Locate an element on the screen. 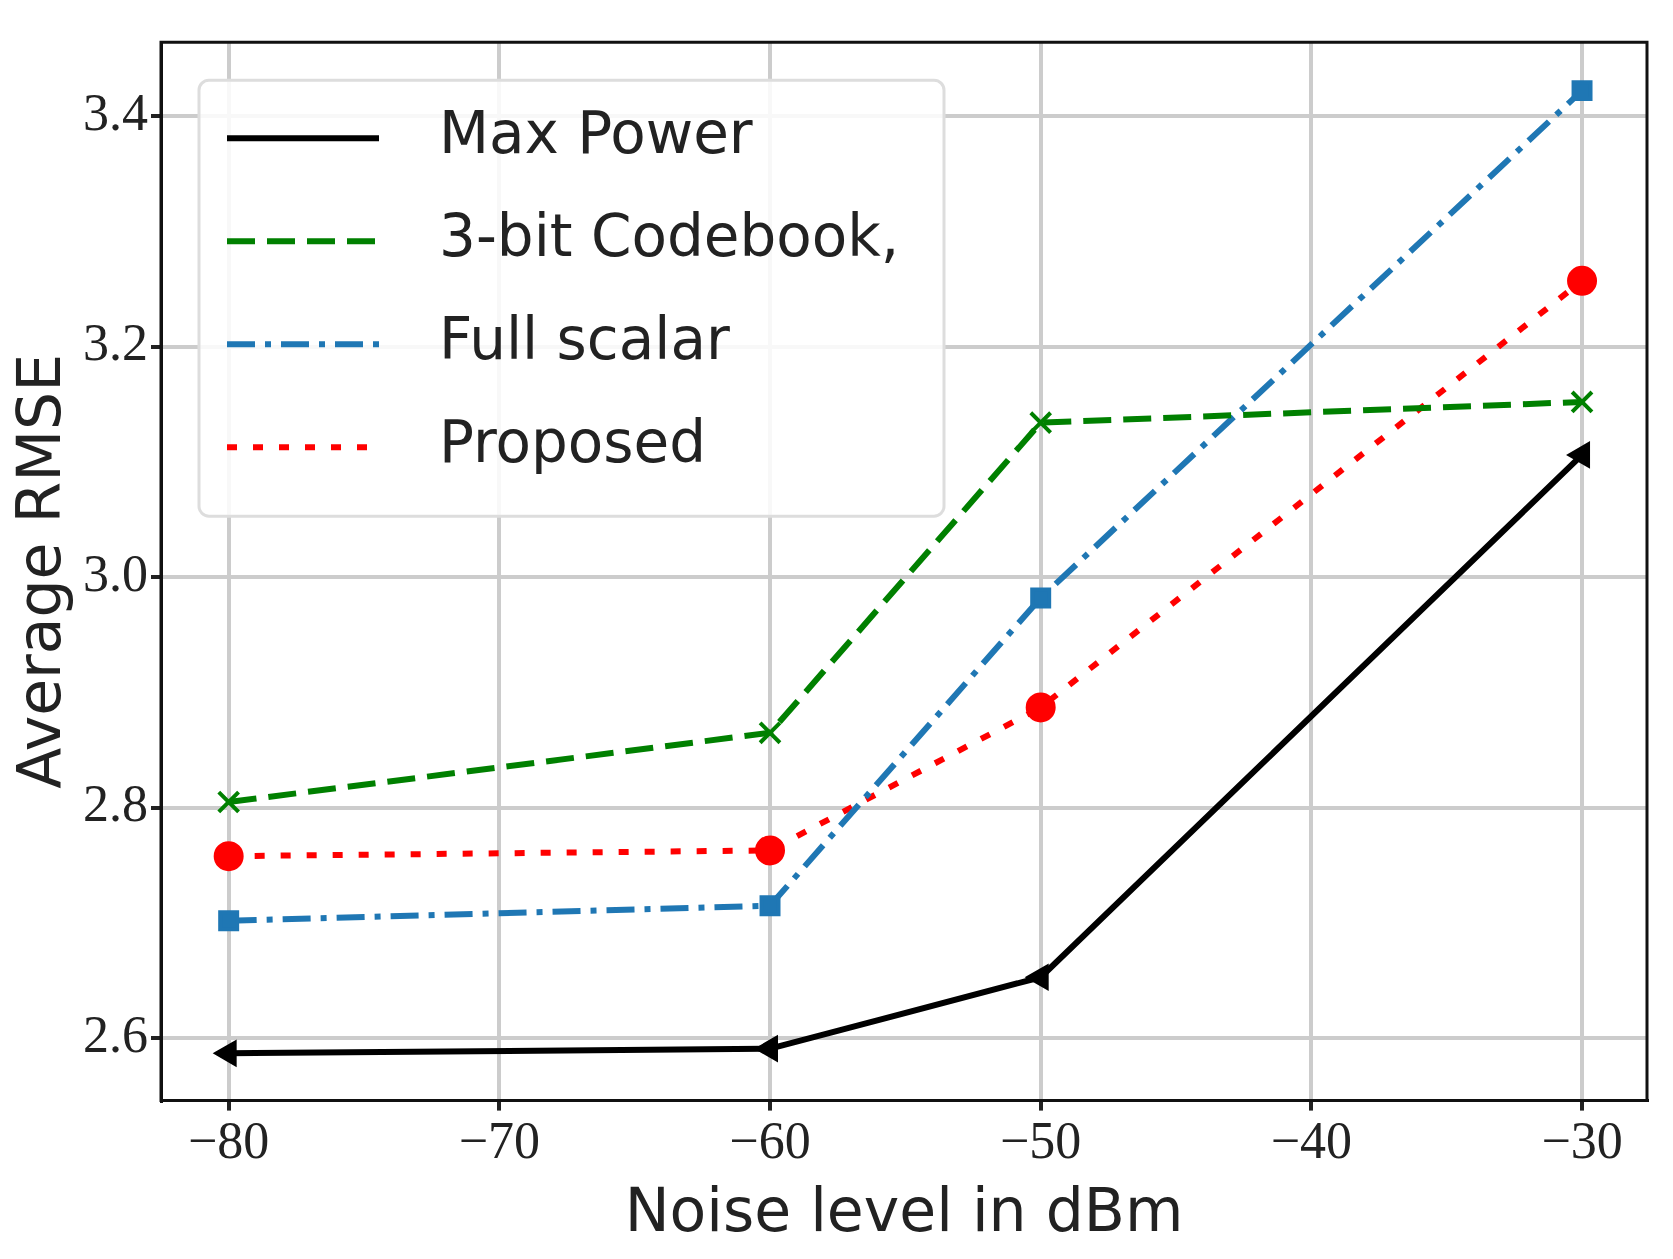 The image size is (1673, 1259). y-tick-label: 3.2 is located at coordinates (115, 343).